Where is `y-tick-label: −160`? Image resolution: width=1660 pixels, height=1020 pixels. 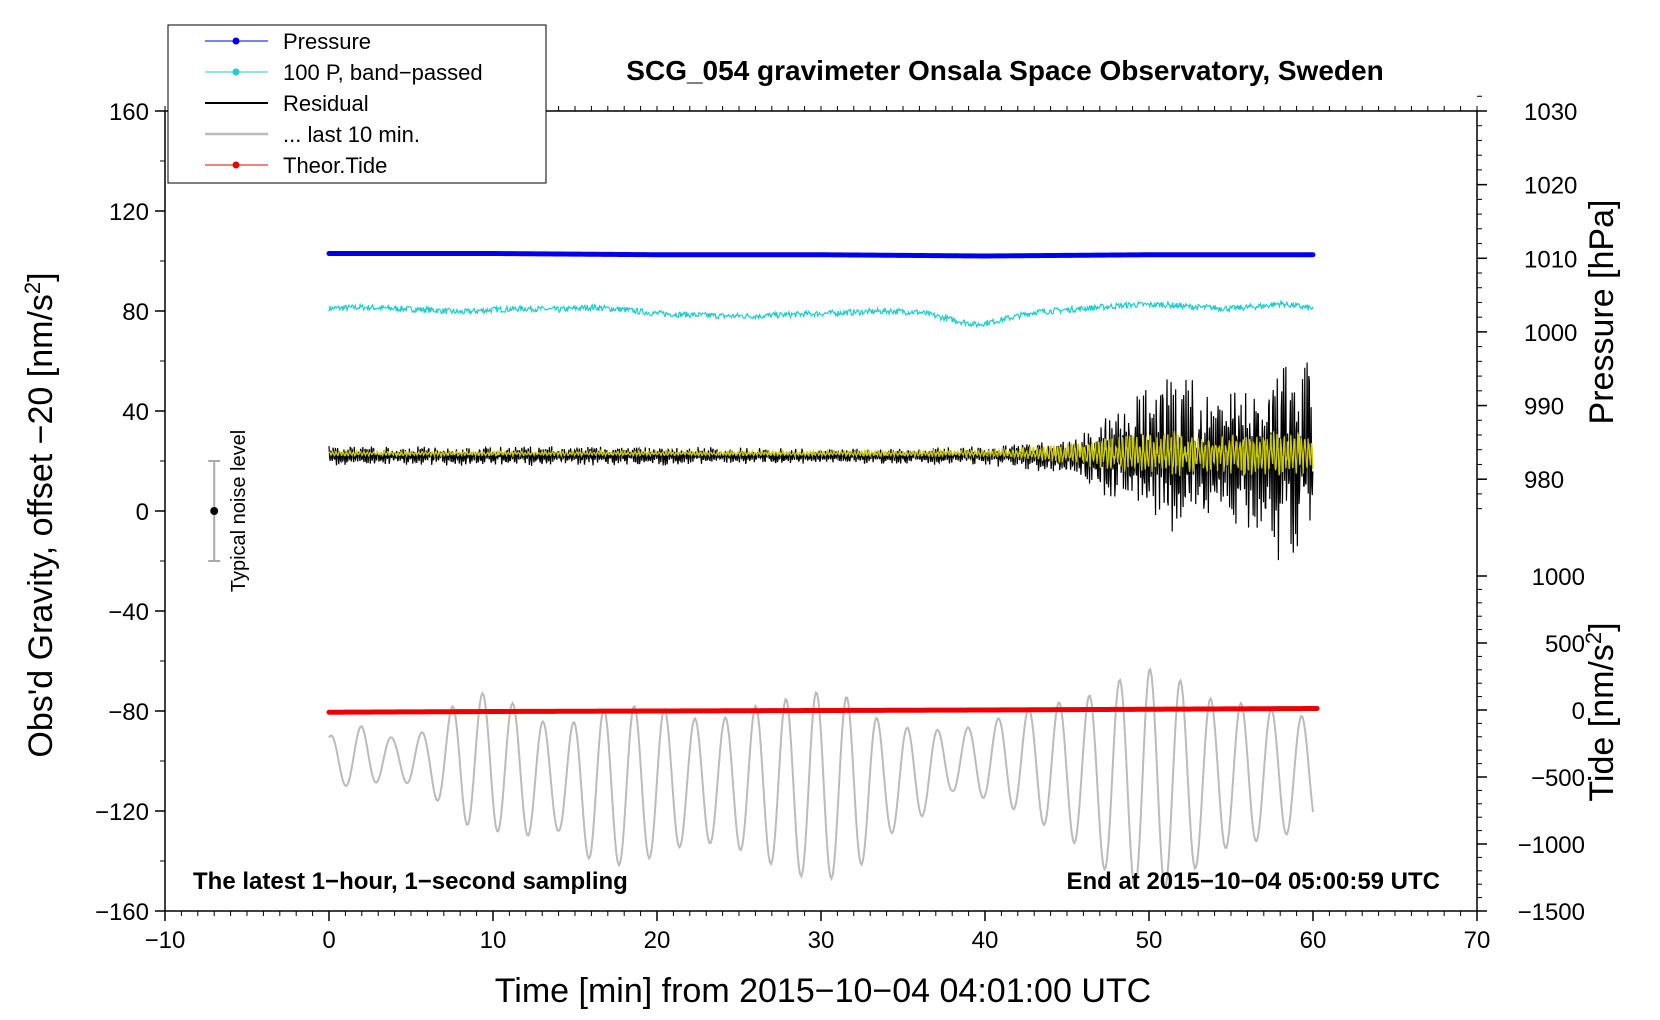
y-tick-label: −160 is located at coordinates (122, 912).